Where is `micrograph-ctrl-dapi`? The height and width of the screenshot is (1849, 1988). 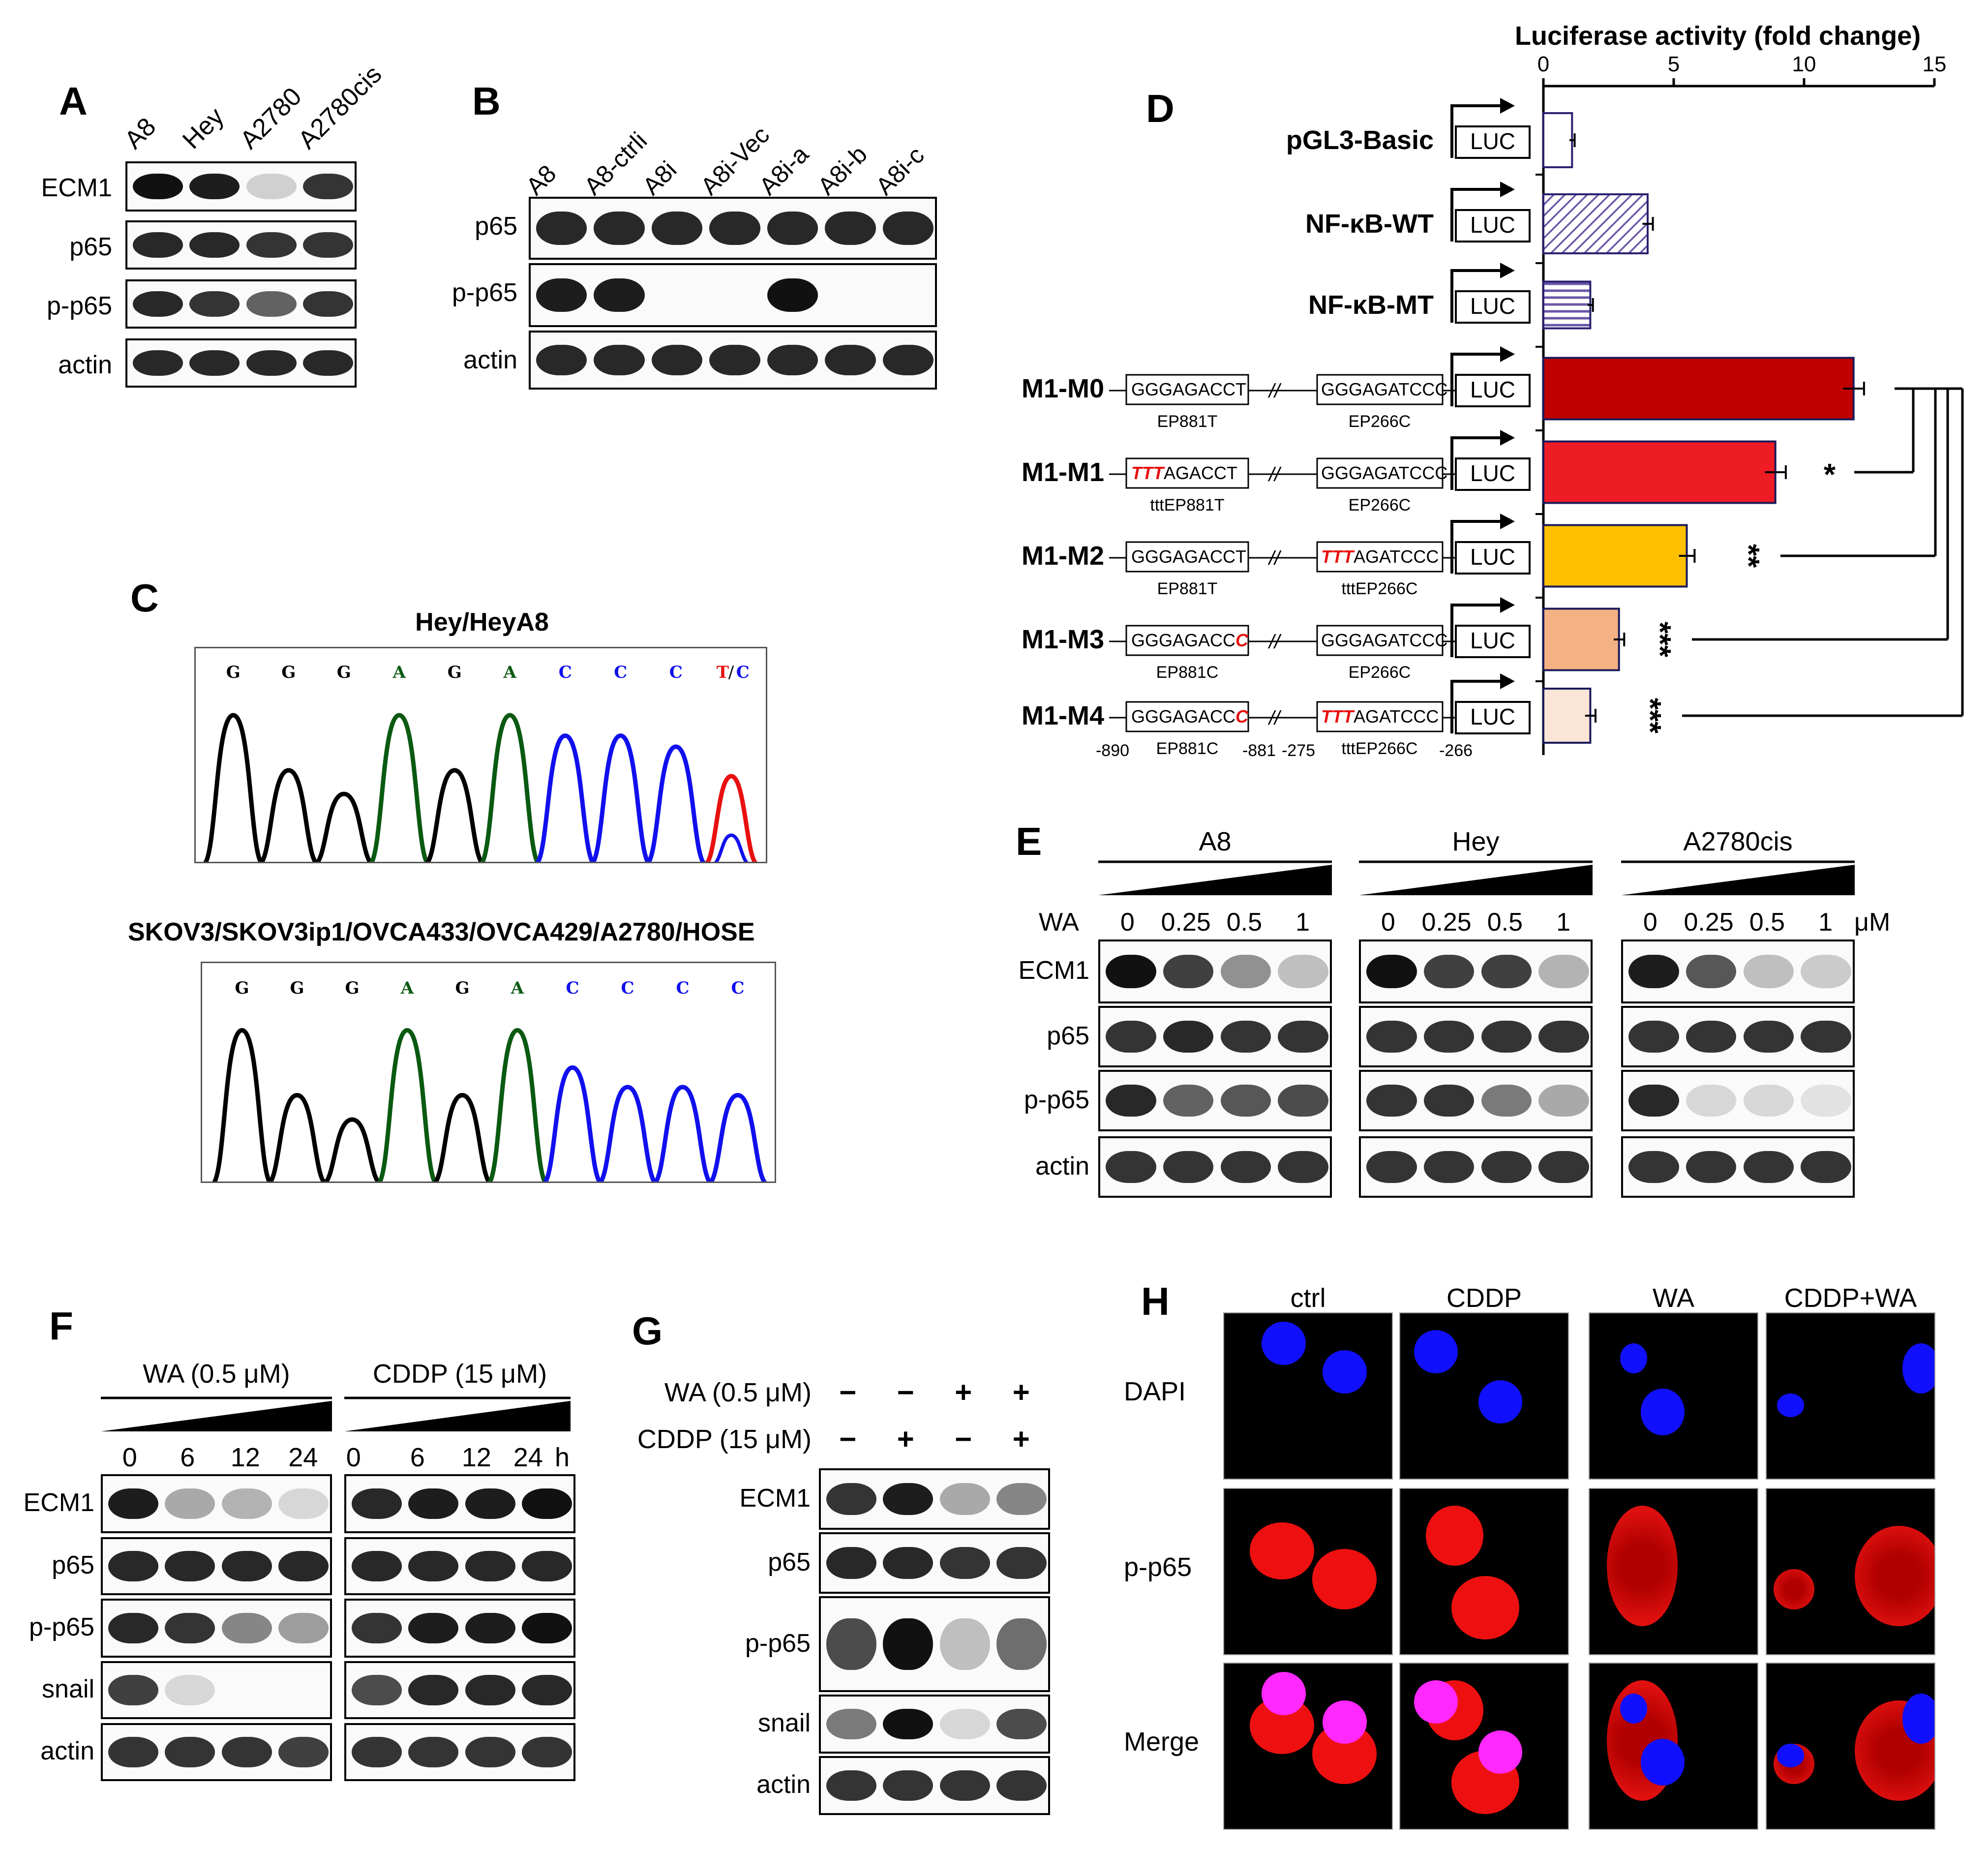
micrograph-ctrl-dapi is located at coordinates (1308, 1396).